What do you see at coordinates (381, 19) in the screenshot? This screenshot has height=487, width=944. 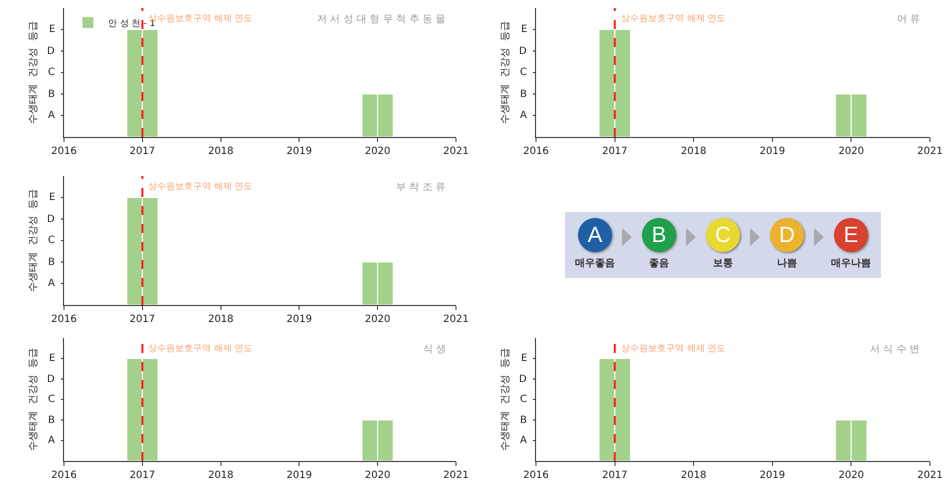 I see `chart-title: 저 서 성 대 형 무 척 추 동 물` at bounding box center [381, 19].